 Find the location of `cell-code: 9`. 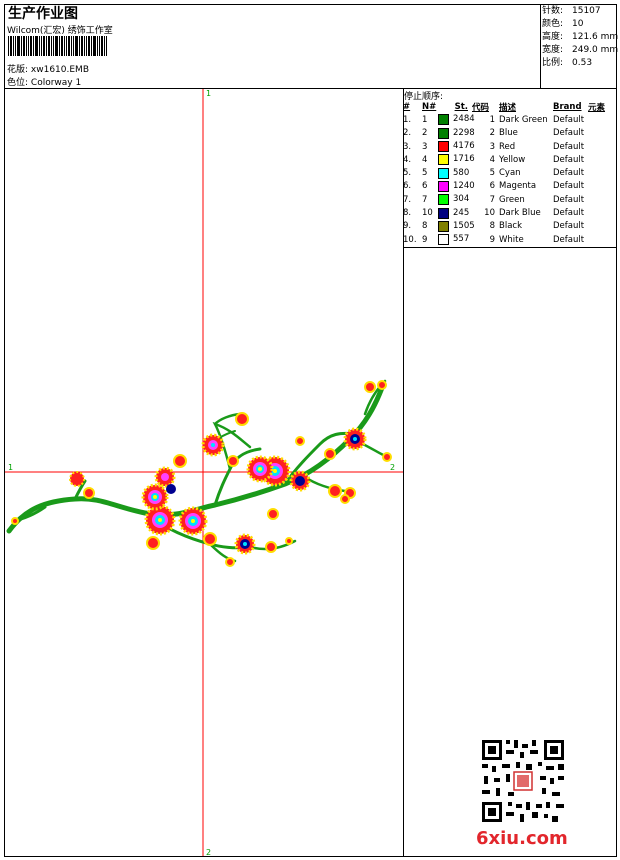

cell-code: 9 is located at coordinates (492, 239).